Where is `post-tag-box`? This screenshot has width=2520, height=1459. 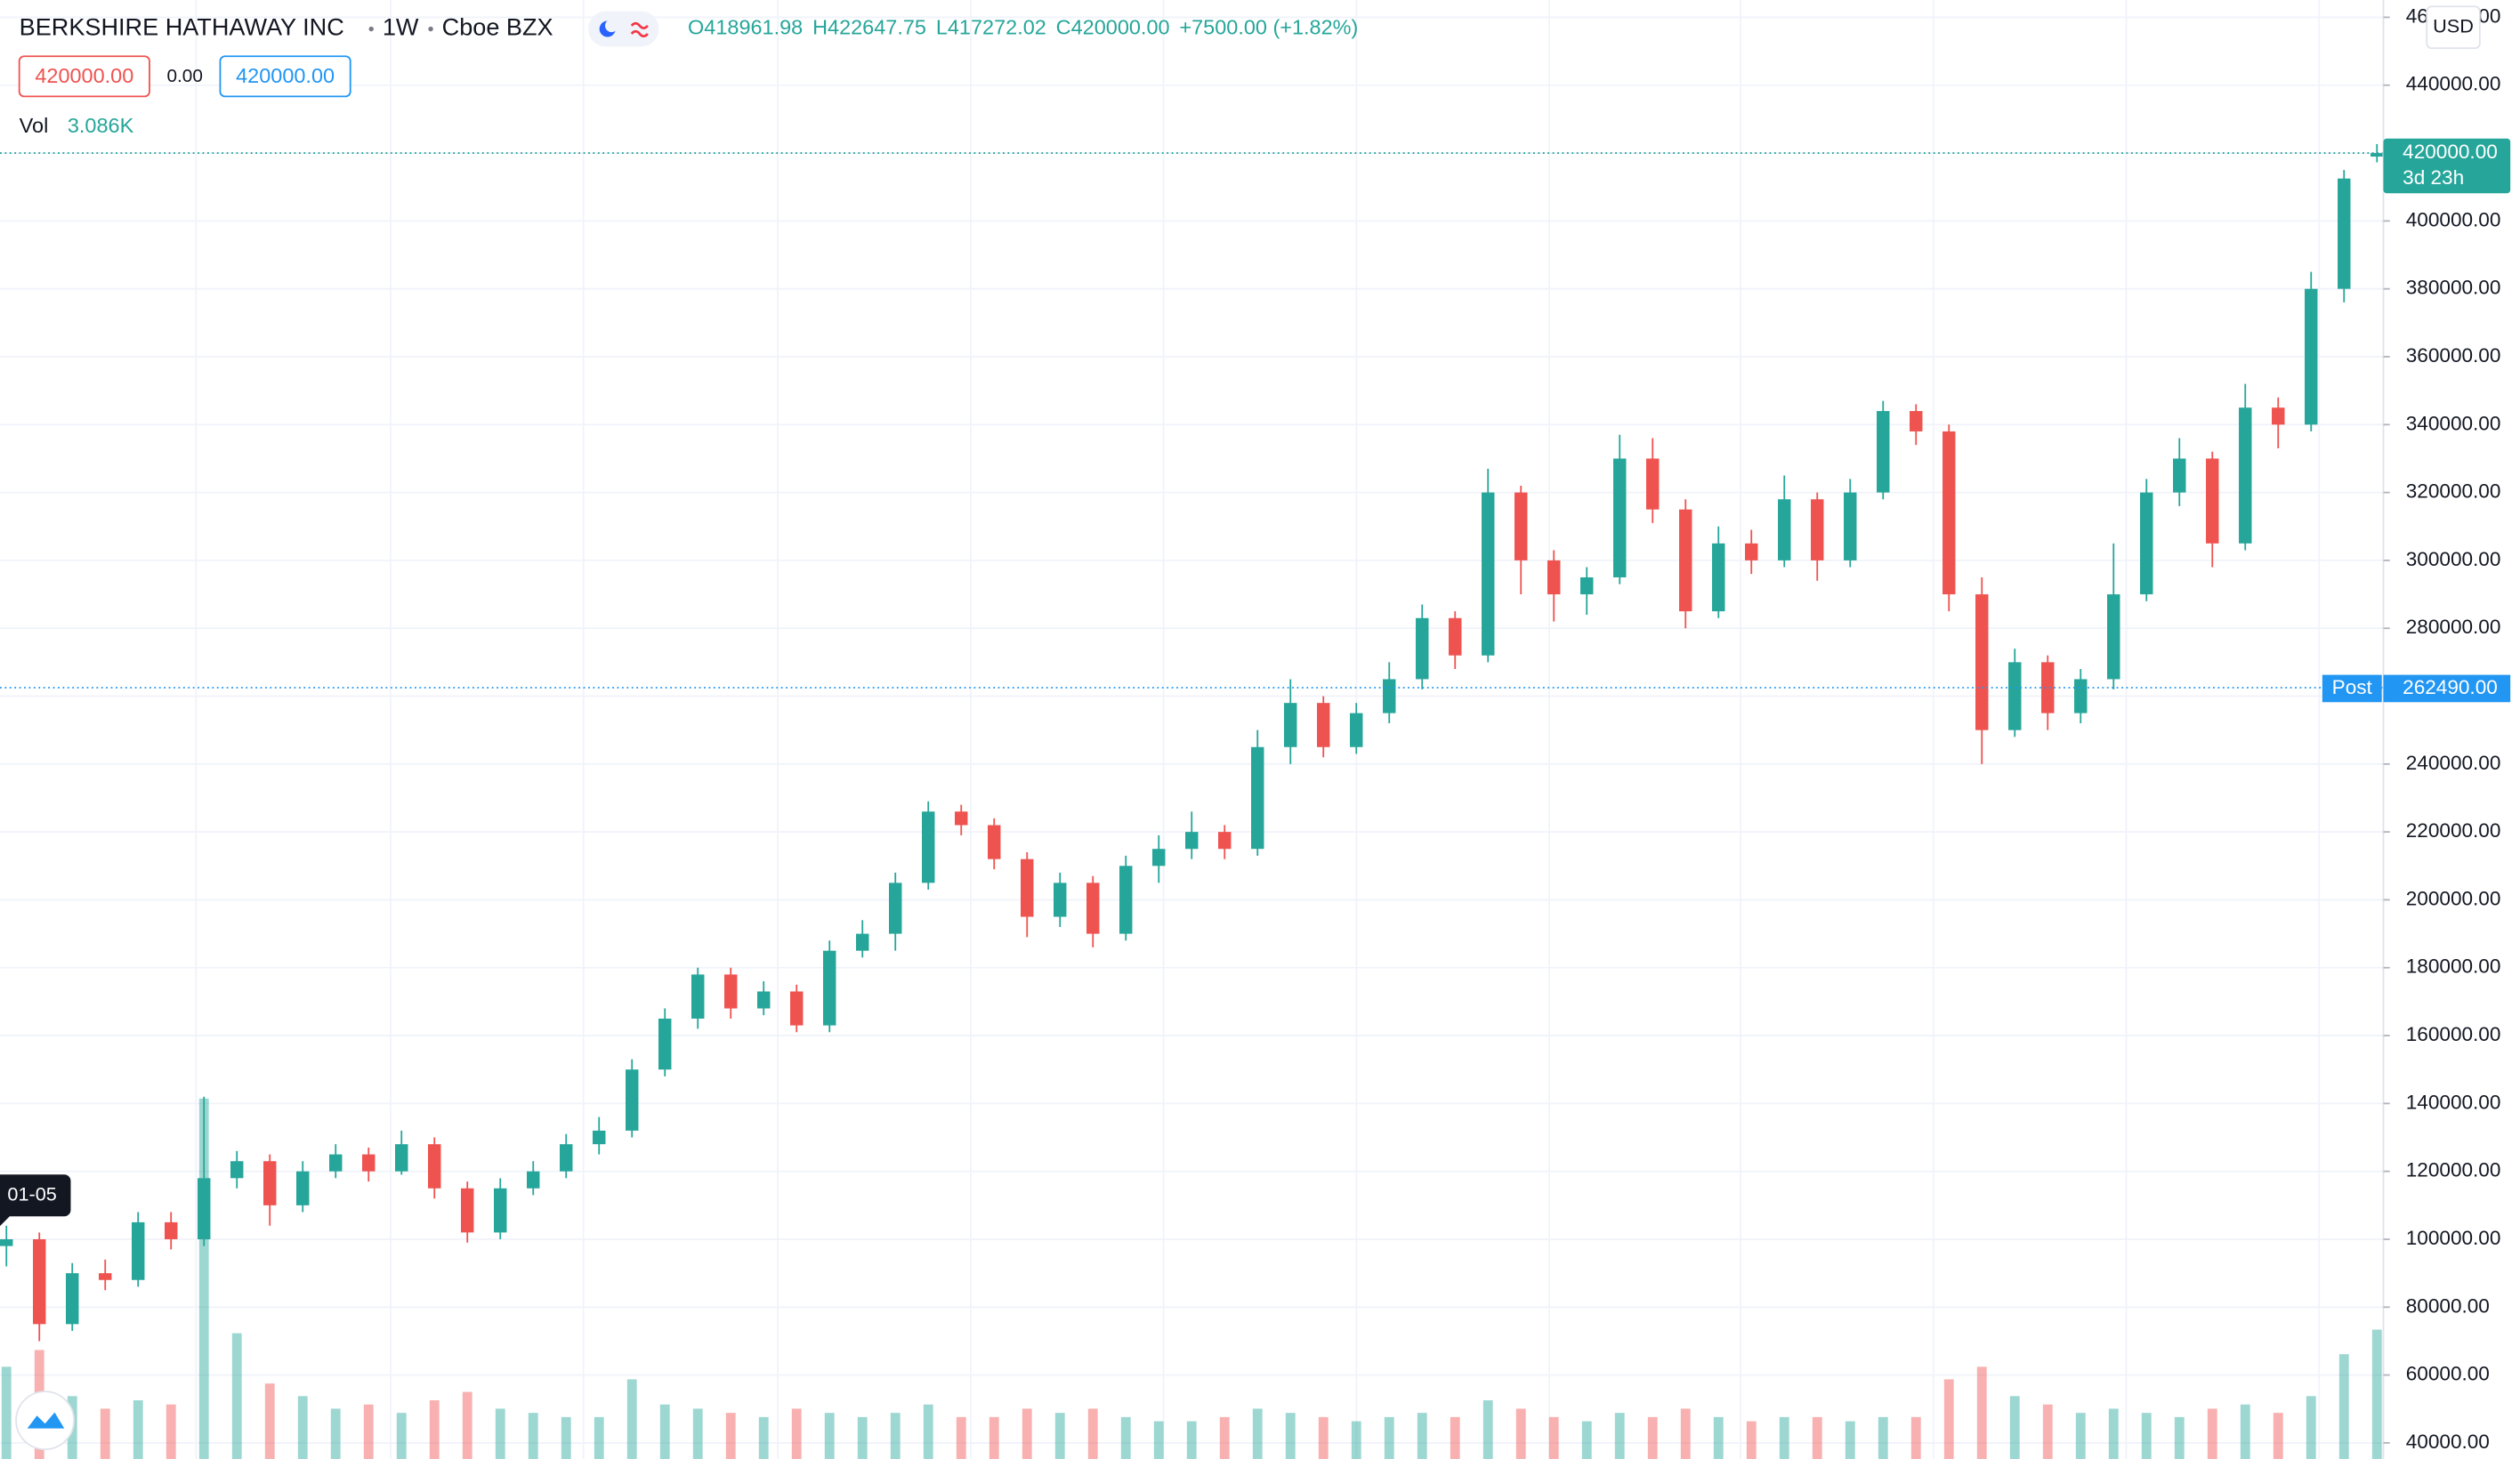
post-tag-box is located at coordinates (2352, 688).